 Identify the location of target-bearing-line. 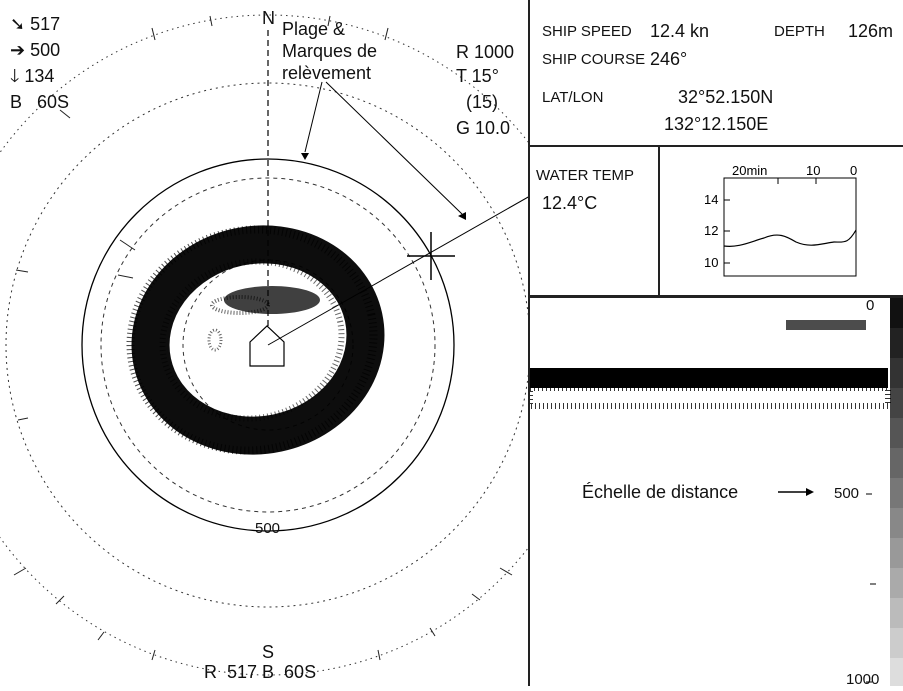
(399, 270).